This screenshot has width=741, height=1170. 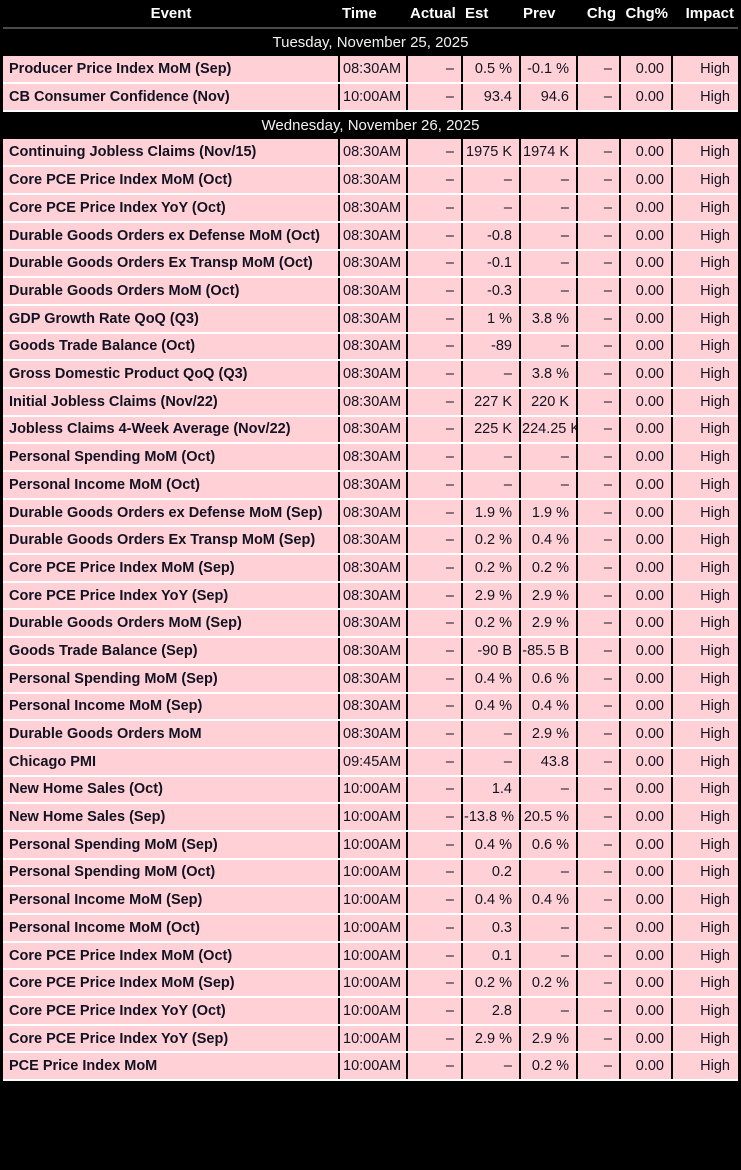 What do you see at coordinates (434, 14) in the screenshot?
I see `column-header-actual: Actual` at bounding box center [434, 14].